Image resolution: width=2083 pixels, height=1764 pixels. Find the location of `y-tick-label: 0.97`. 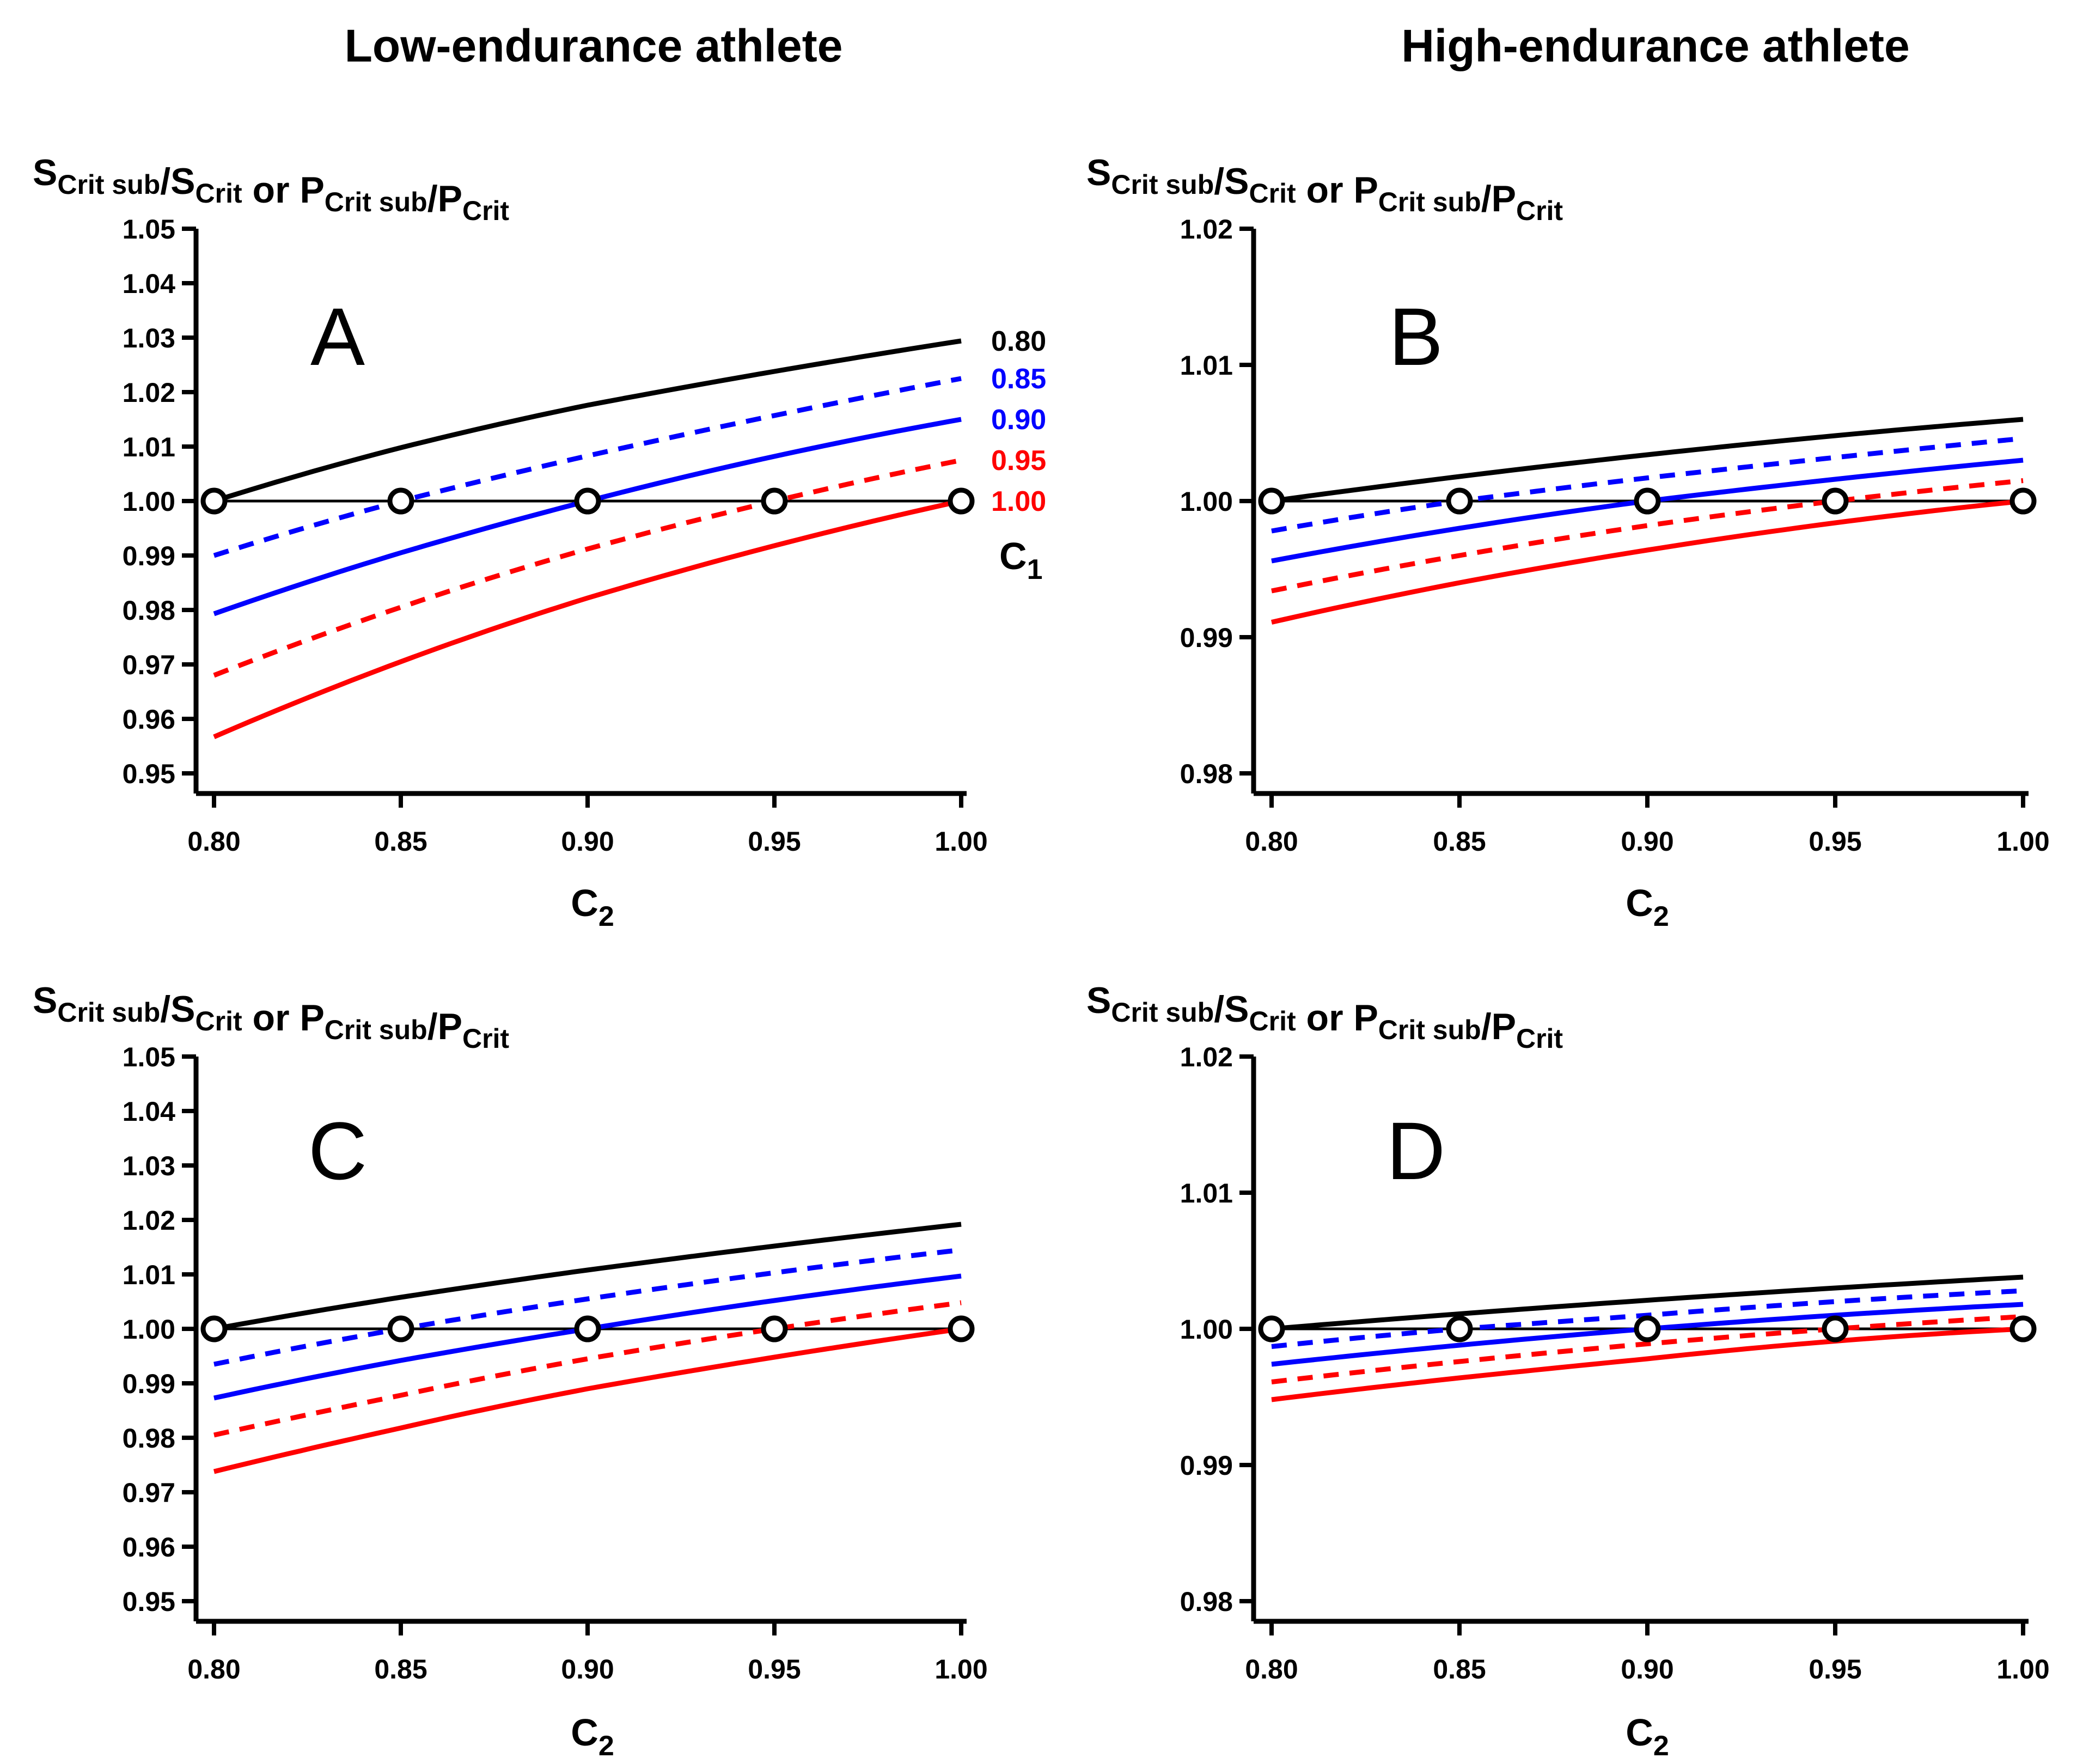

y-tick-label: 0.97 is located at coordinates (149, 1493).